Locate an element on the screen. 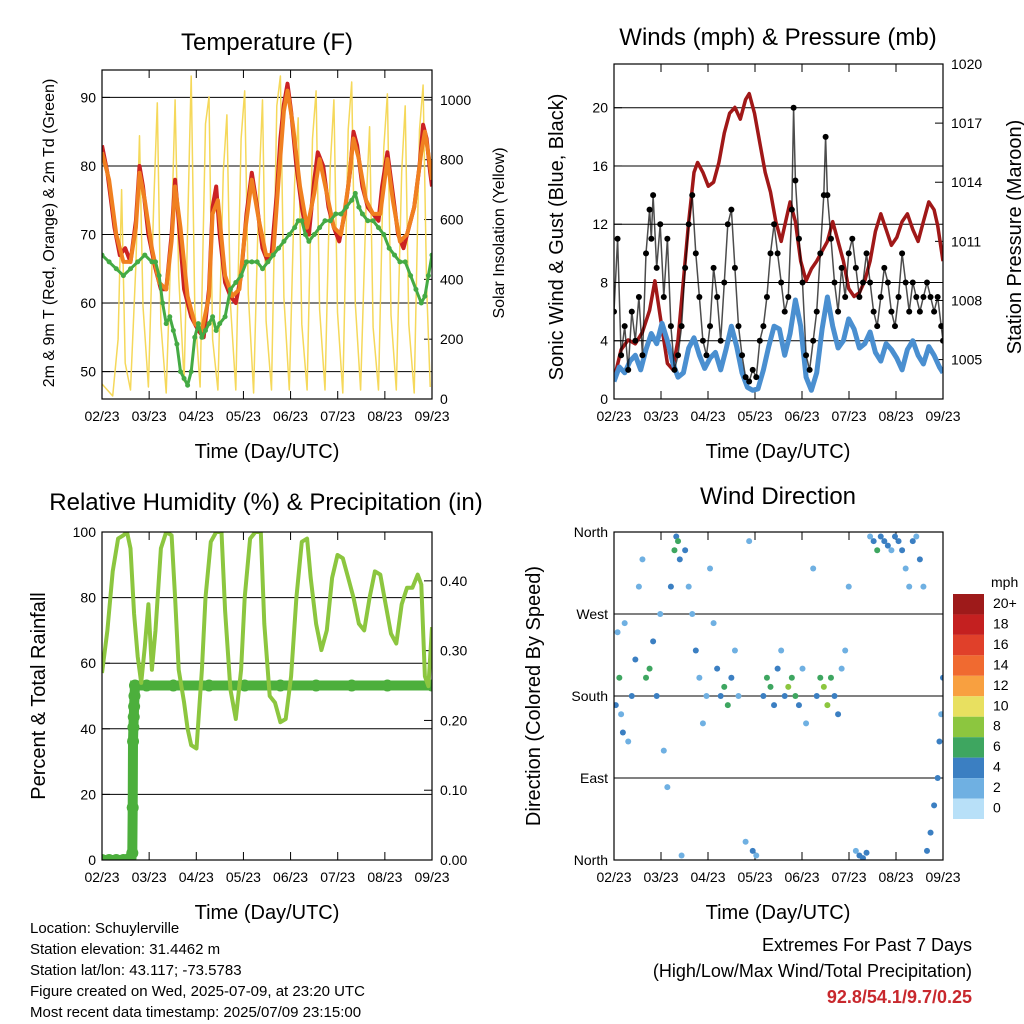 The height and width of the screenshot is (1024, 1024). direction-ylabel: Direction (Colored By Speed) is located at coordinates (534, 696).